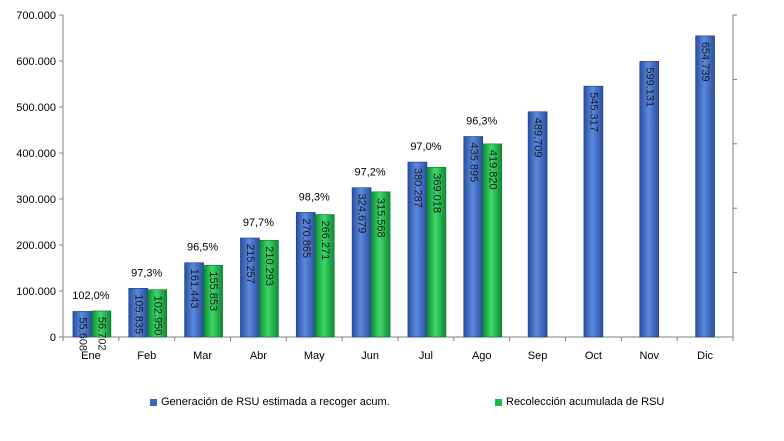 The width and height of the screenshot is (784, 441). Describe the element at coordinates (194, 289) in the screenshot. I see `bar-value-label-generacion: 161.443` at that location.